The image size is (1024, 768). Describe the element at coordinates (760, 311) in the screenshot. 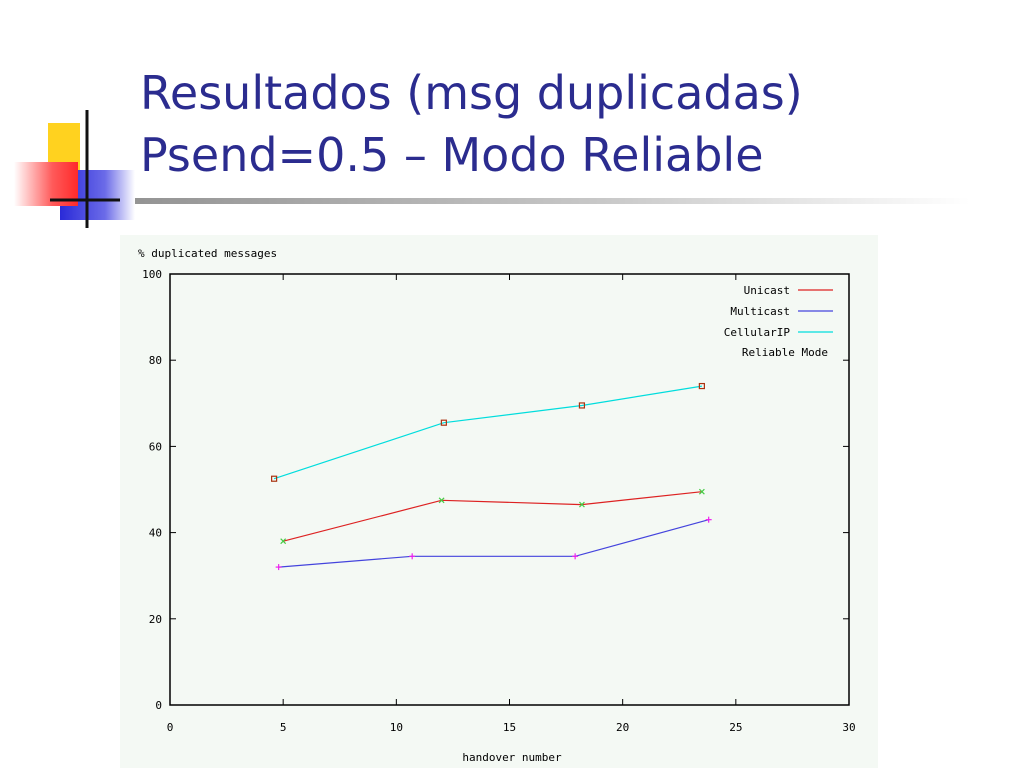

I see `legend-label-multicast: Multicast` at that location.